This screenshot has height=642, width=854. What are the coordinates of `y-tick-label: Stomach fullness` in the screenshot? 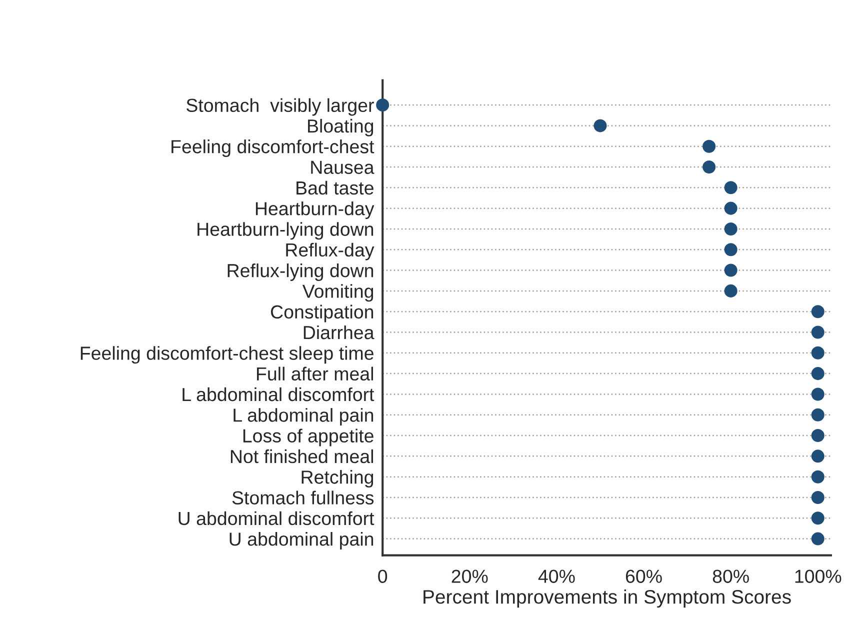 It's located at (303, 497).